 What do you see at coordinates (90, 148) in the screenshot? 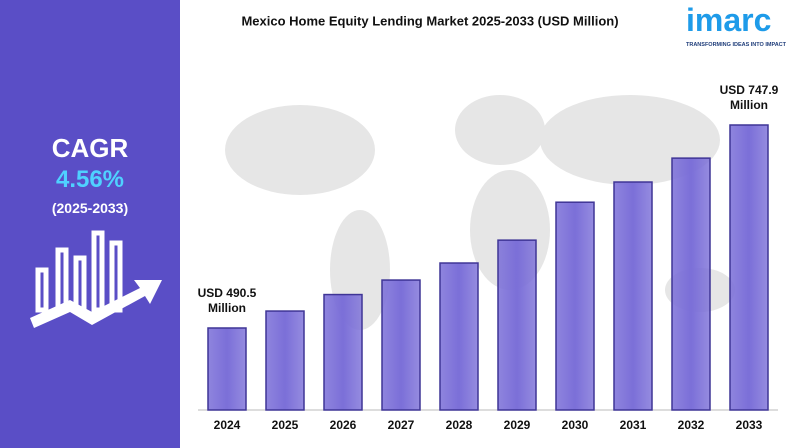
I see `cagr-label: CAGR` at bounding box center [90, 148].